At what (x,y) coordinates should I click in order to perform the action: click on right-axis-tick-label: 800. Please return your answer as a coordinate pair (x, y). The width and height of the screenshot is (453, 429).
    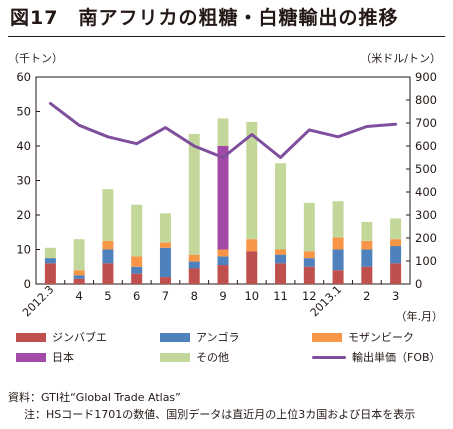
    Looking at the image, I should click on (426, 100).